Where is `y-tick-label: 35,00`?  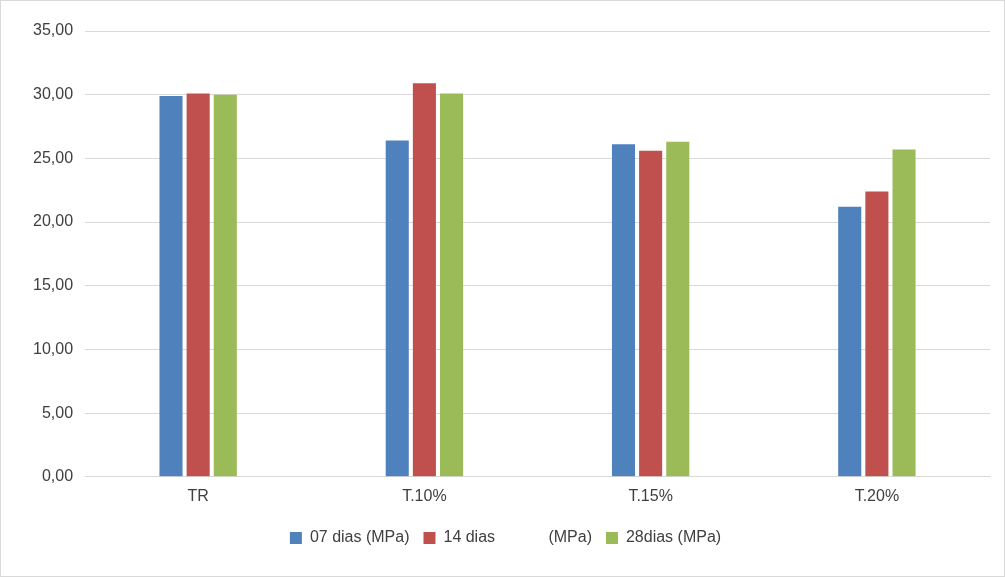
y-tick-label: 35,00 is located at coordinates (53, 30).